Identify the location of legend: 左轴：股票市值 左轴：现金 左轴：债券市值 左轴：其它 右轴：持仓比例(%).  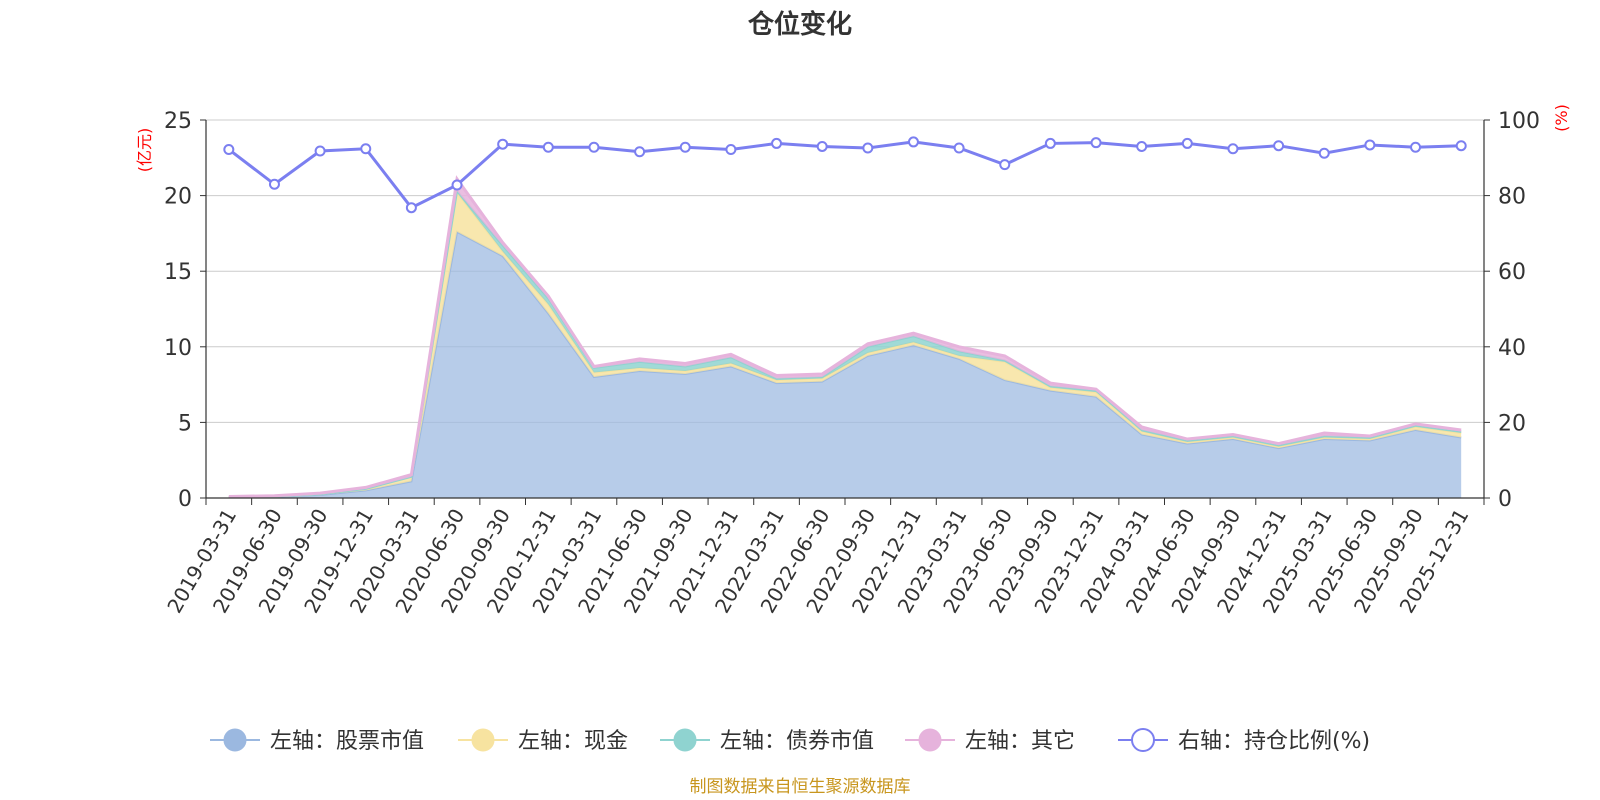
(790, 741).